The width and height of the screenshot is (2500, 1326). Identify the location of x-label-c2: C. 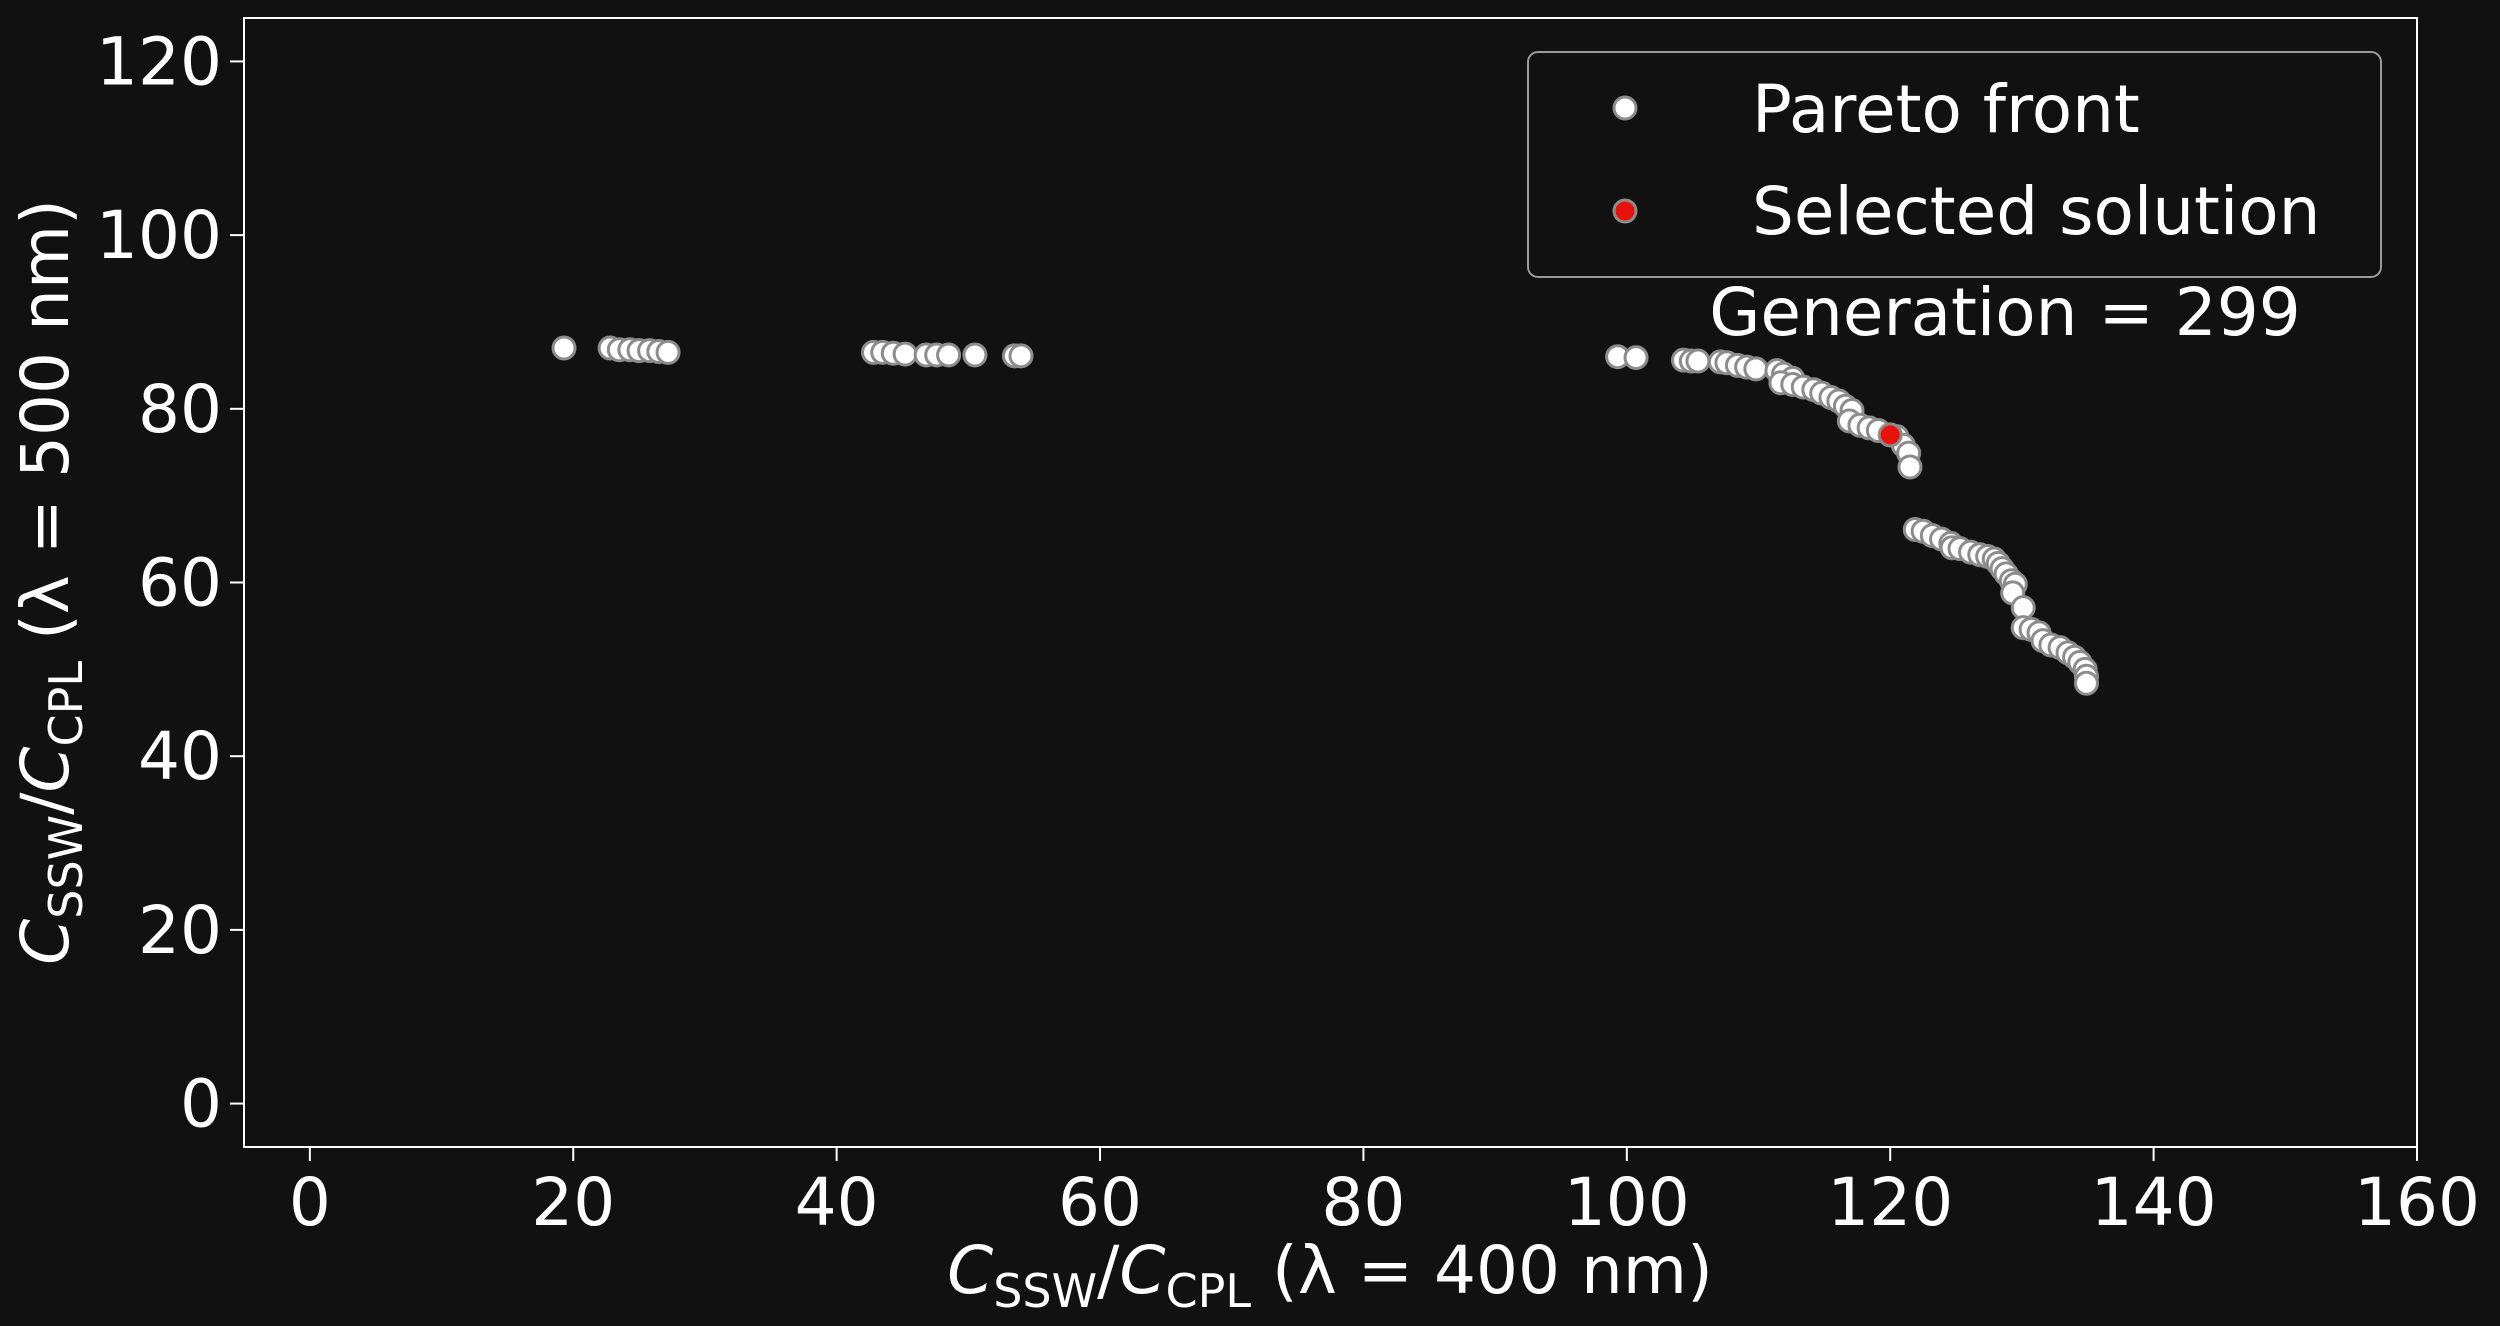
(1142, 1270).